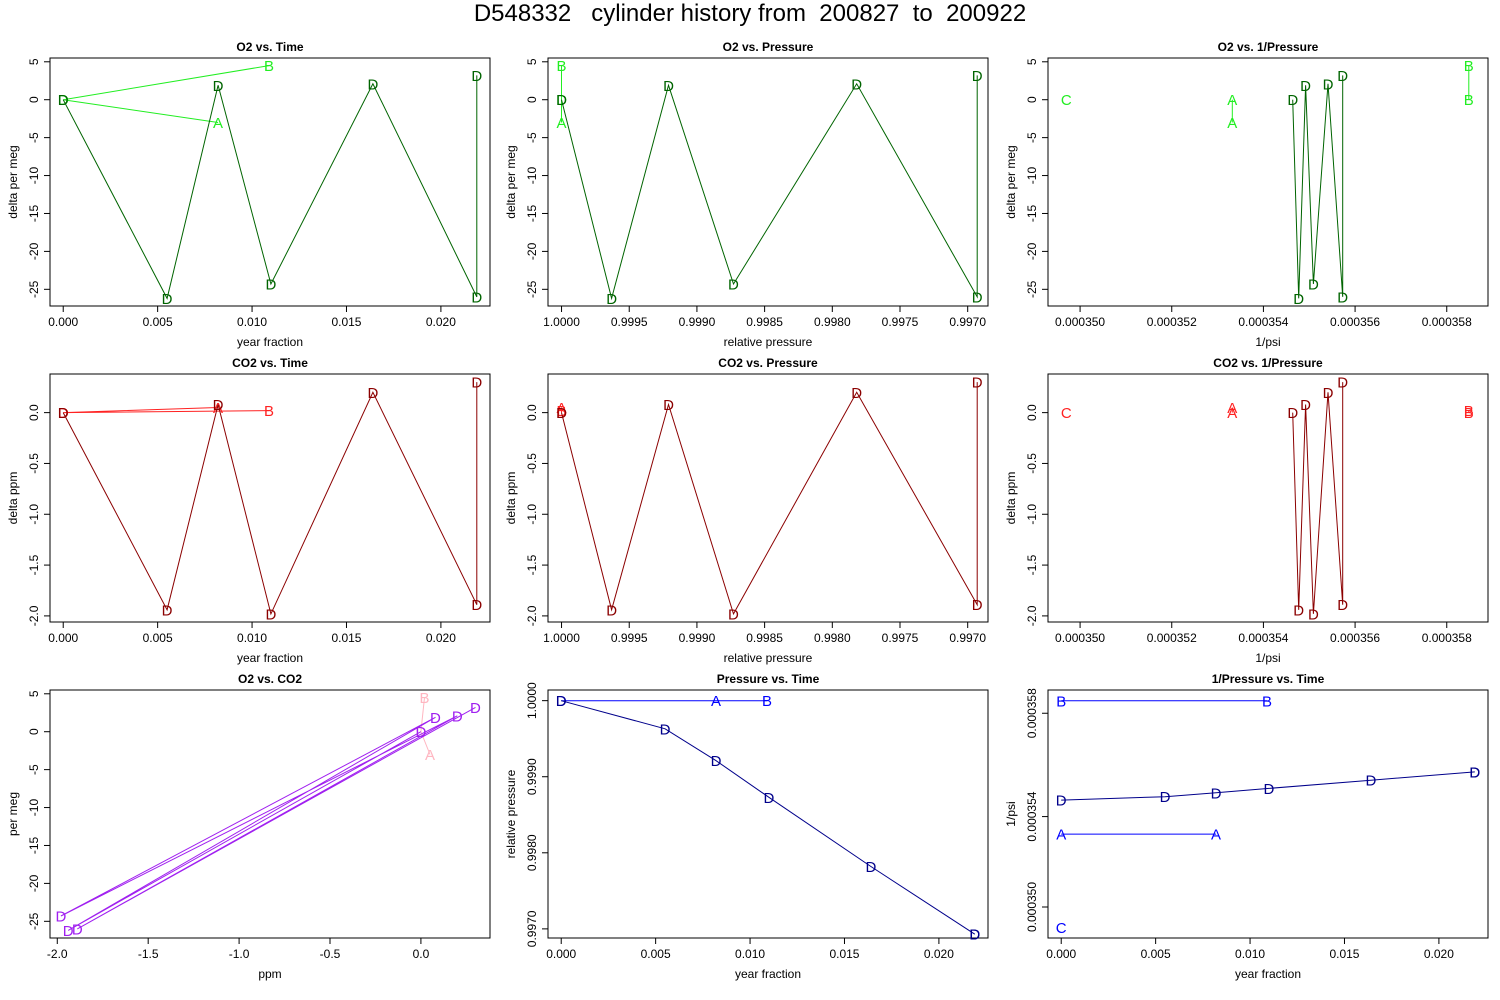 This screenshot has width=1500, height=1000. What do you see at coordinates (1066, 413) in the screenshot?
I see `data-point-marker: C` at bounding box center [1066, 413].